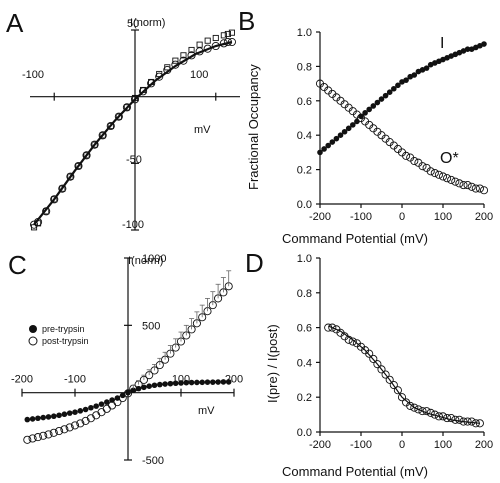 This screenshot has width=500, height=483. I want to click on panel-c-legend-pre: pre-trypsin, so click(63, 329).